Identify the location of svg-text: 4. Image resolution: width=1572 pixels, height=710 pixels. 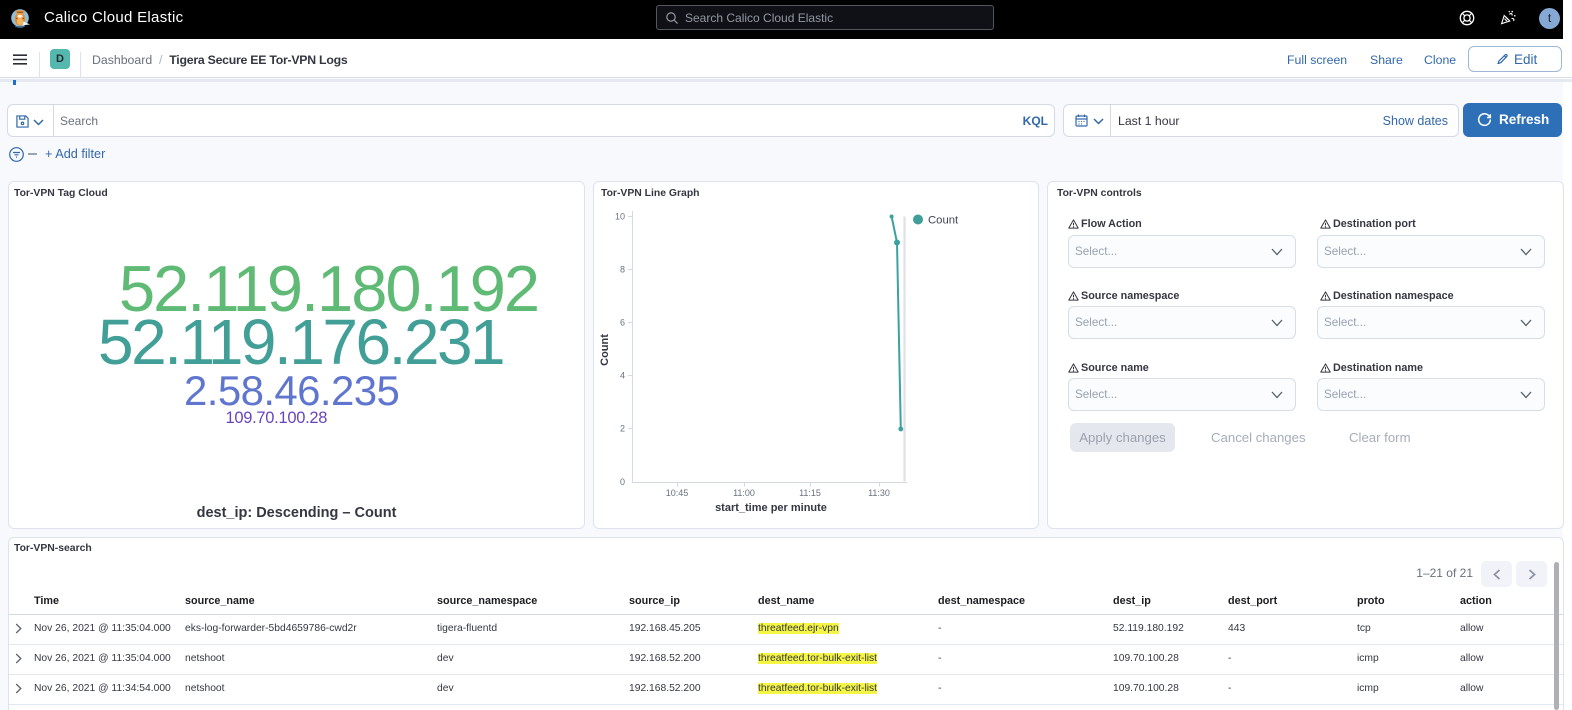
(622, 376).